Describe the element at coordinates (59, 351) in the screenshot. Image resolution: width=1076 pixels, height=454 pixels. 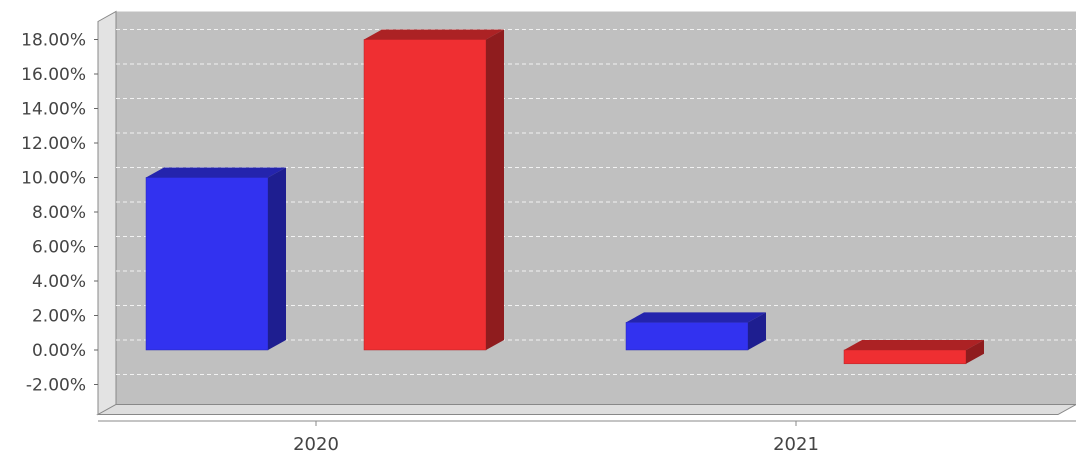
I see `y-tick-label: 0.00%` at that location.